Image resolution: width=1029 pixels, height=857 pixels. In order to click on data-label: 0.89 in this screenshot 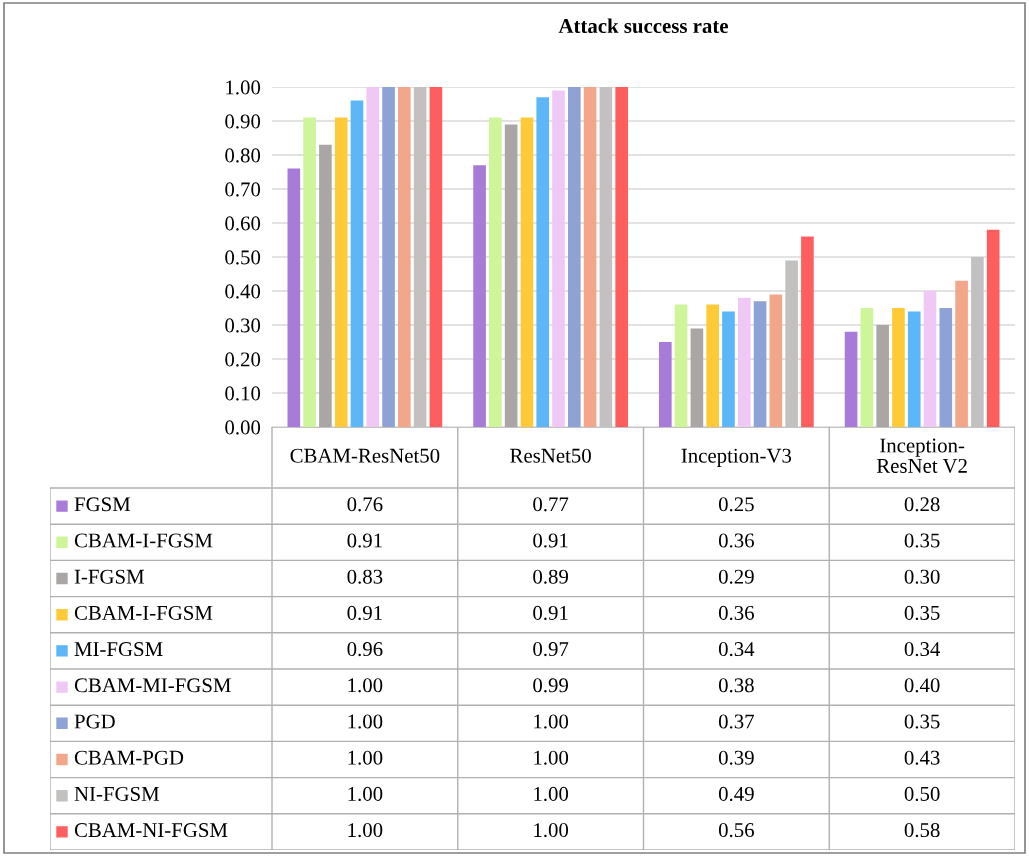, I will do `click(550, 576)`.